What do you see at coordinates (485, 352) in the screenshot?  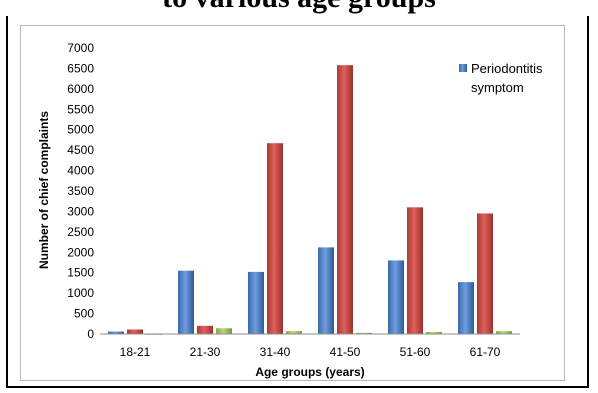 I see `x-tick-label: 61-70` at bounding box center [485, 352].